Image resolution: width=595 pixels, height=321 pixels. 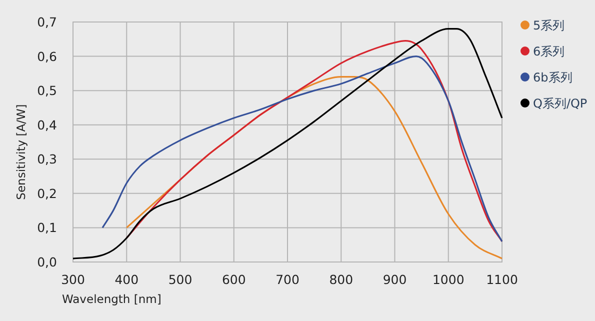 I want to click on legend-label: 5系列, so click(x=549, y=25).